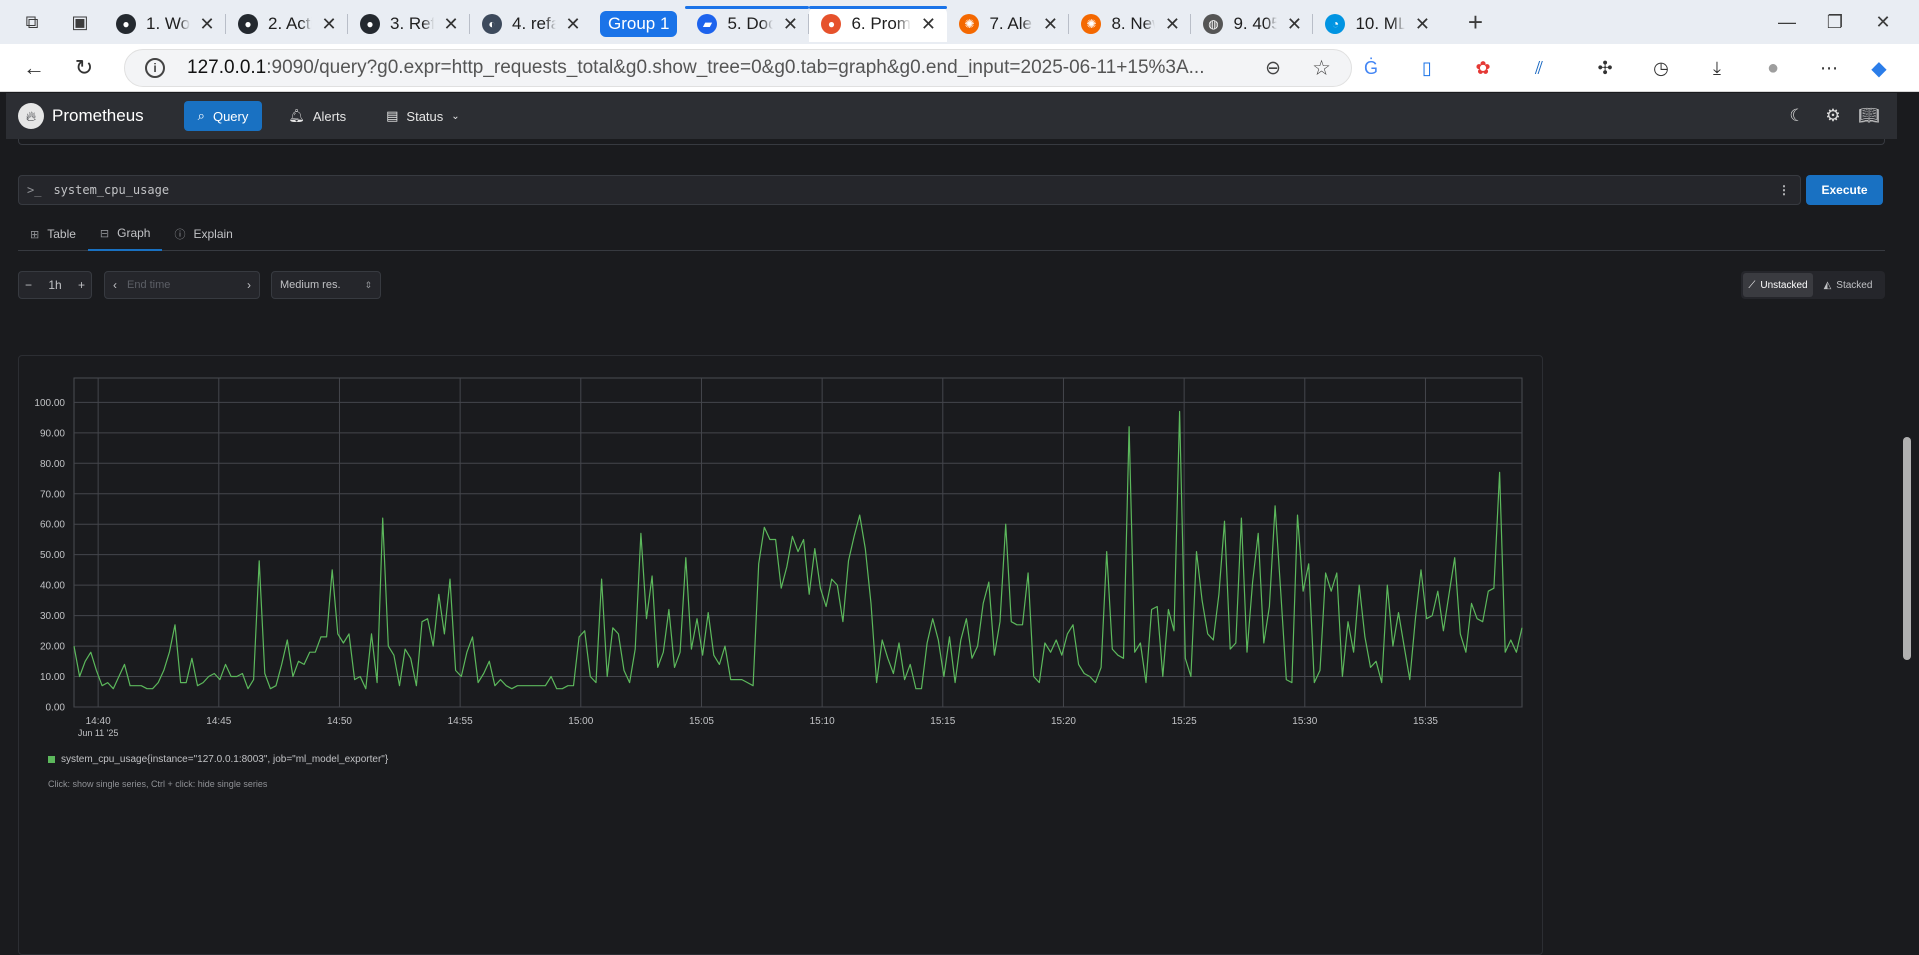 The image size is (1919, 955). What do you see at coordinates (1184, 721) in the screenshot?
I see `x-tick-label: 15:25` at bounding box center [1184, 721].